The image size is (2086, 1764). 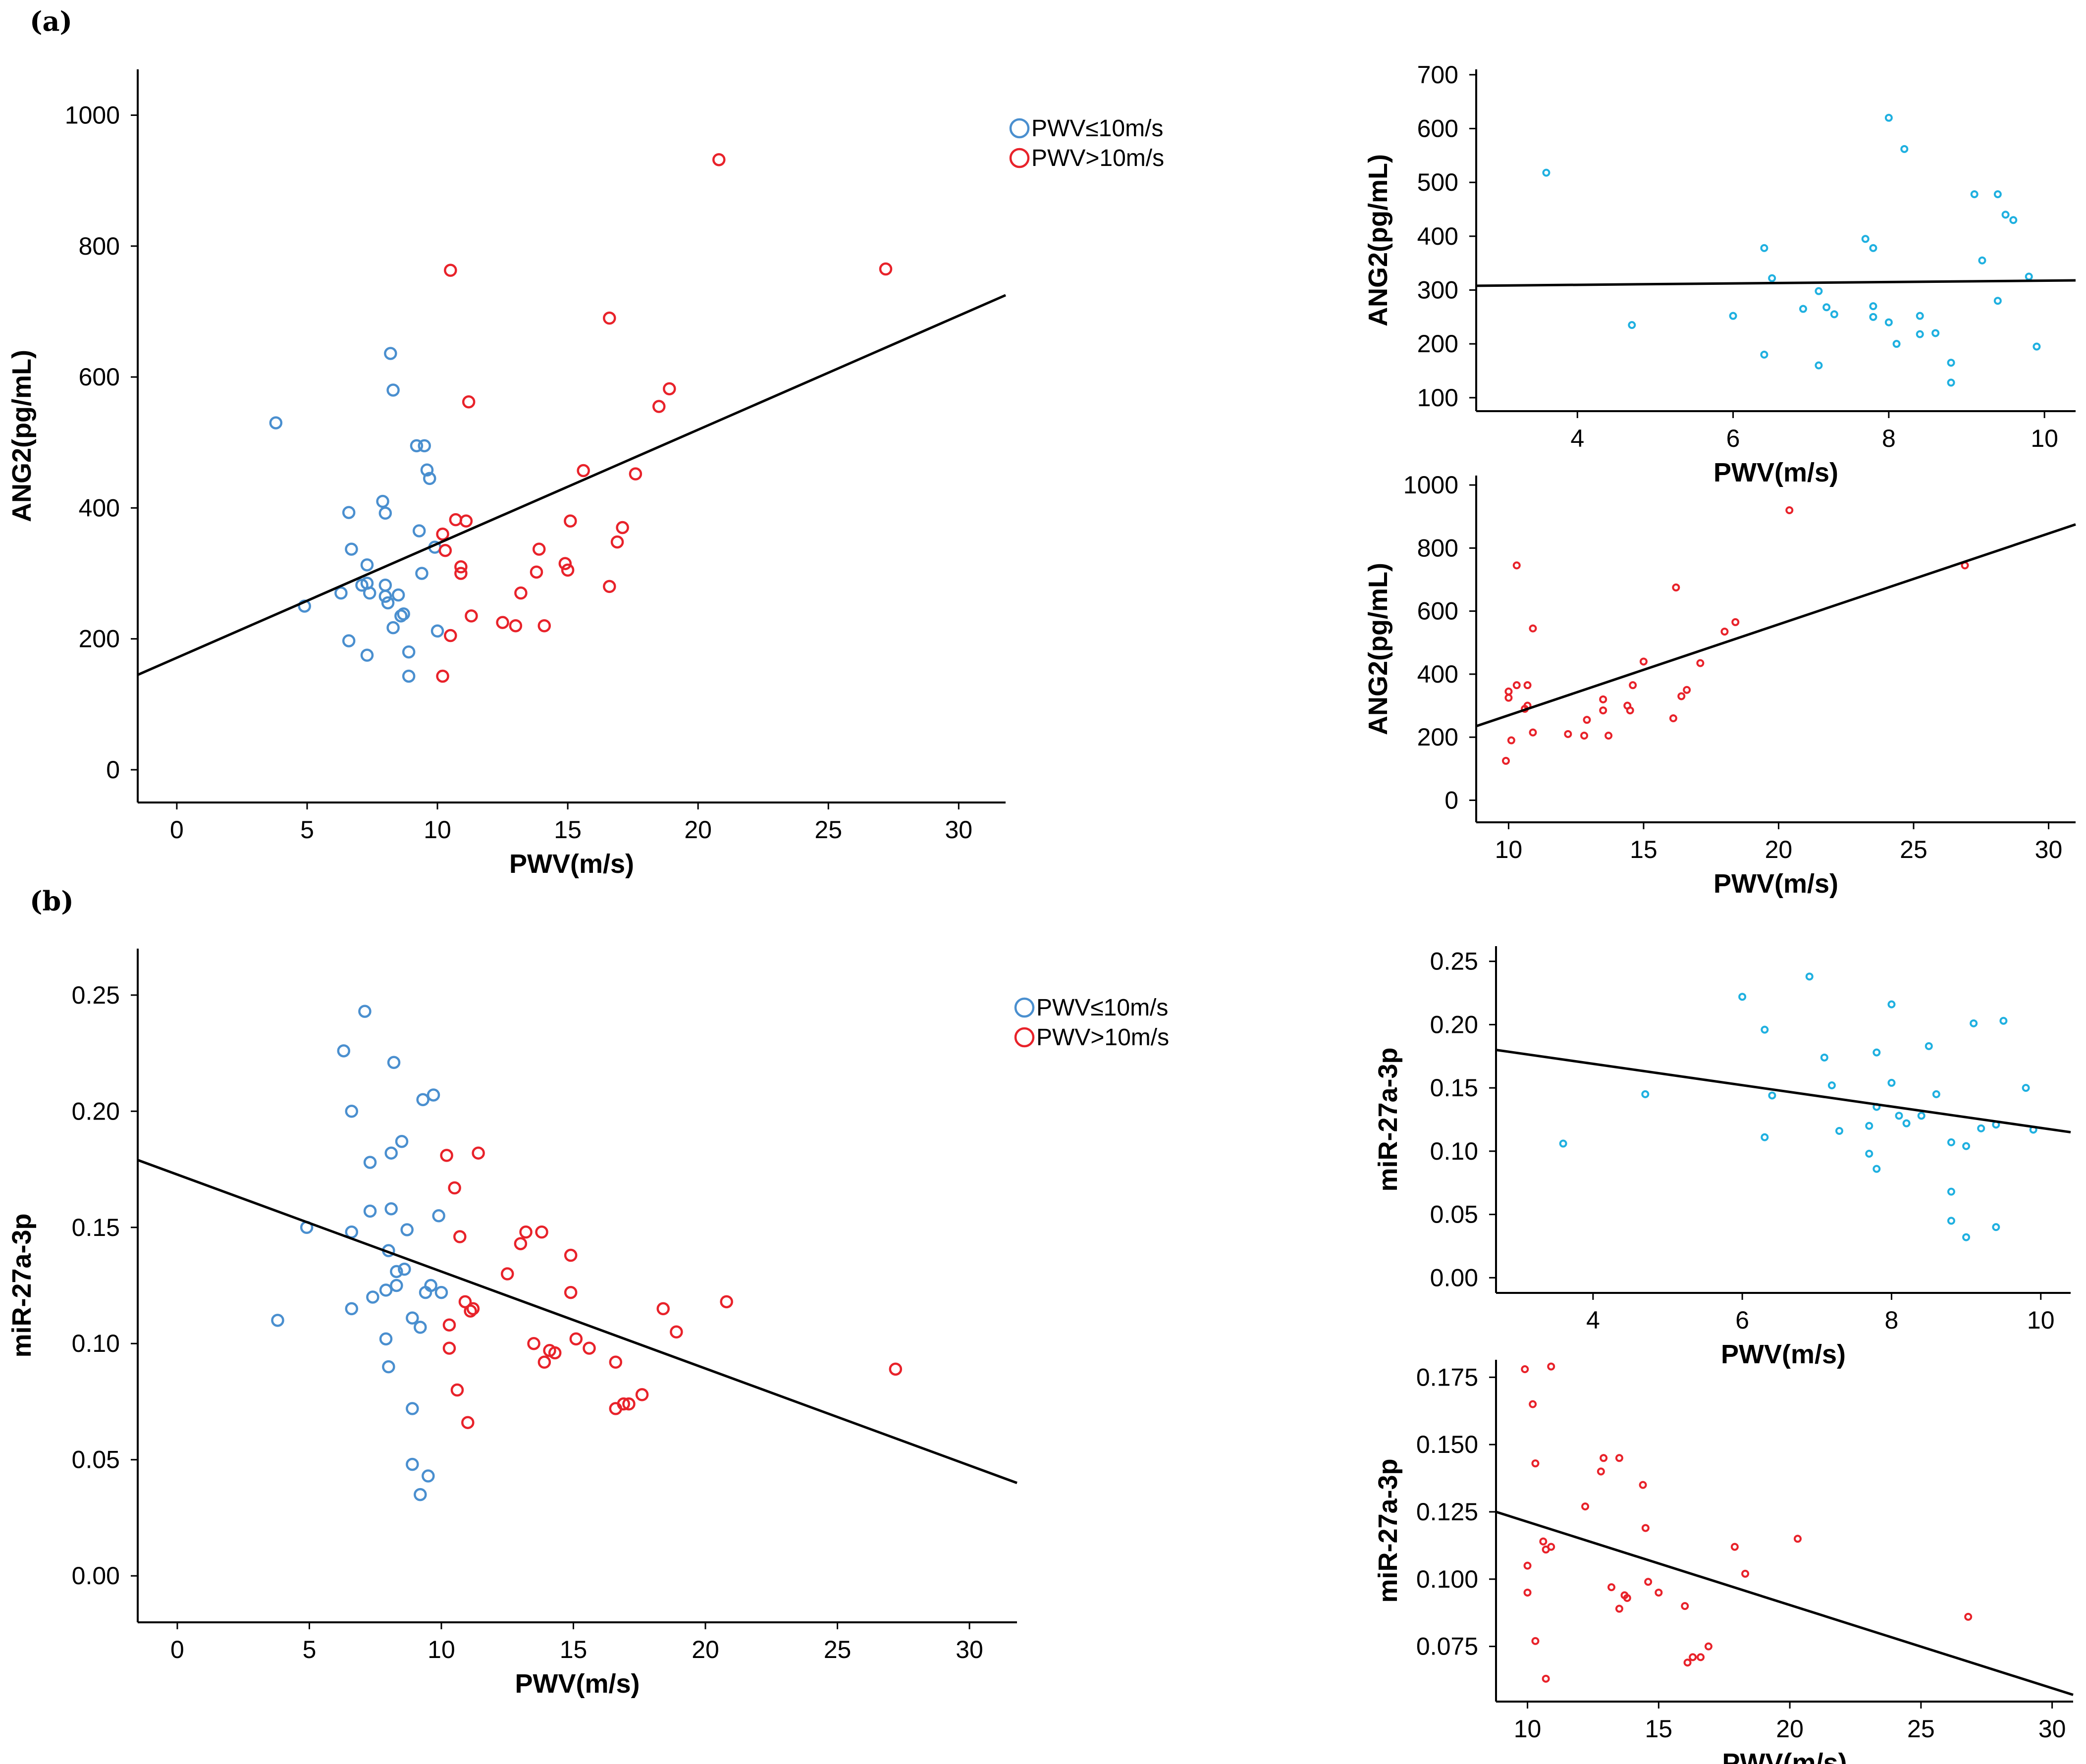 I want to click on y-axis-title: miR-27a-3p, so click(x=22, y=1285).